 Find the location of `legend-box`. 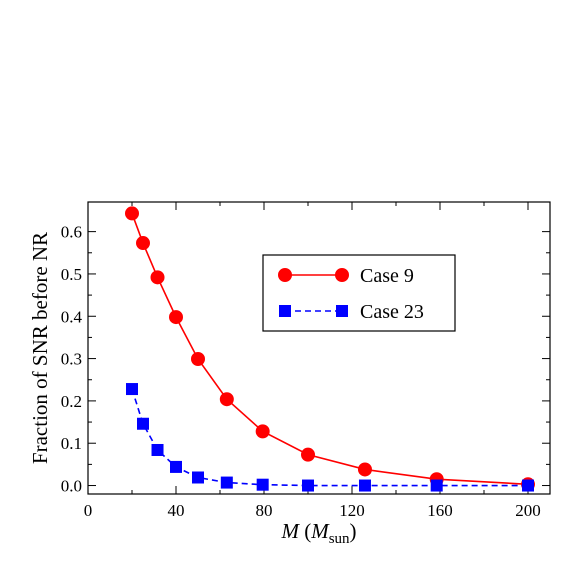

legend-box is located at coordinates (359, 293).